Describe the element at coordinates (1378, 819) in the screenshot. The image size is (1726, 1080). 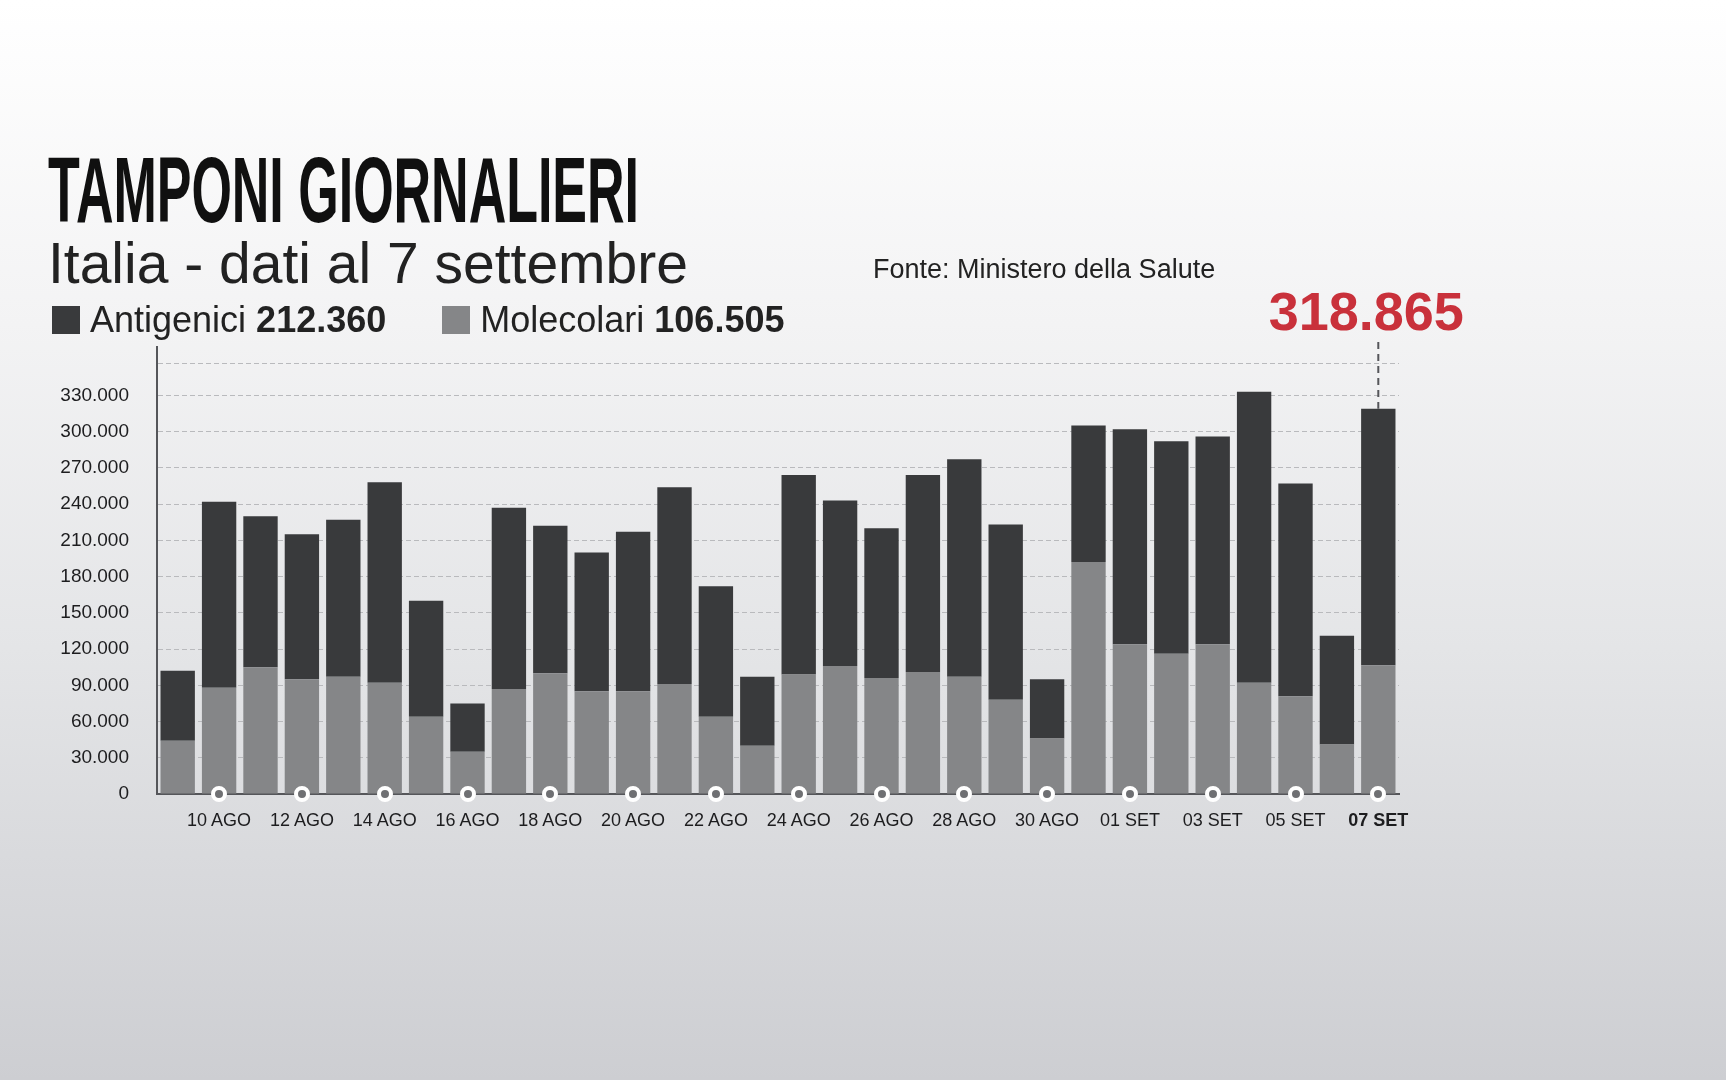
I see `x-tick-label: 07 SET` at that location.